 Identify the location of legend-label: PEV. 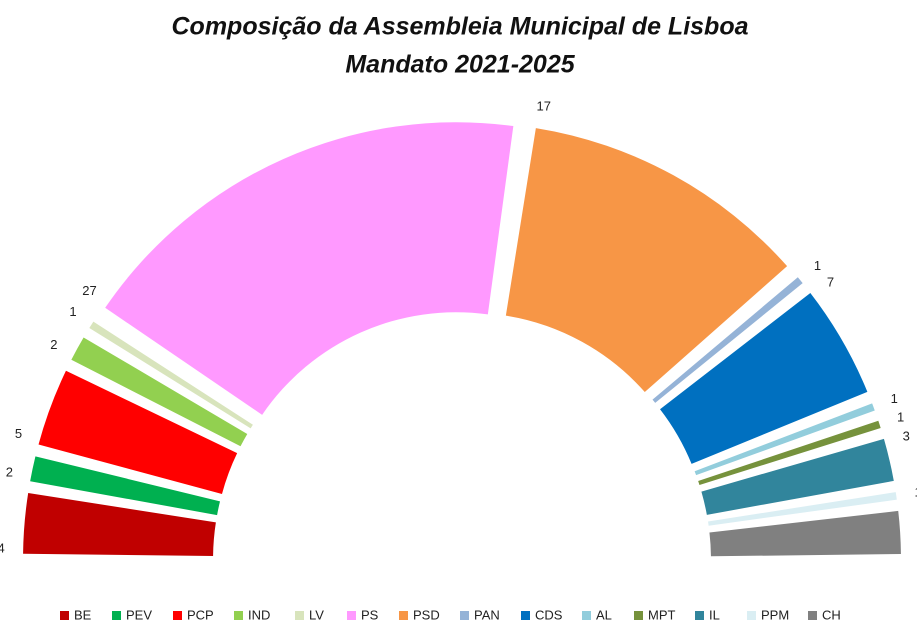
(139, 614).